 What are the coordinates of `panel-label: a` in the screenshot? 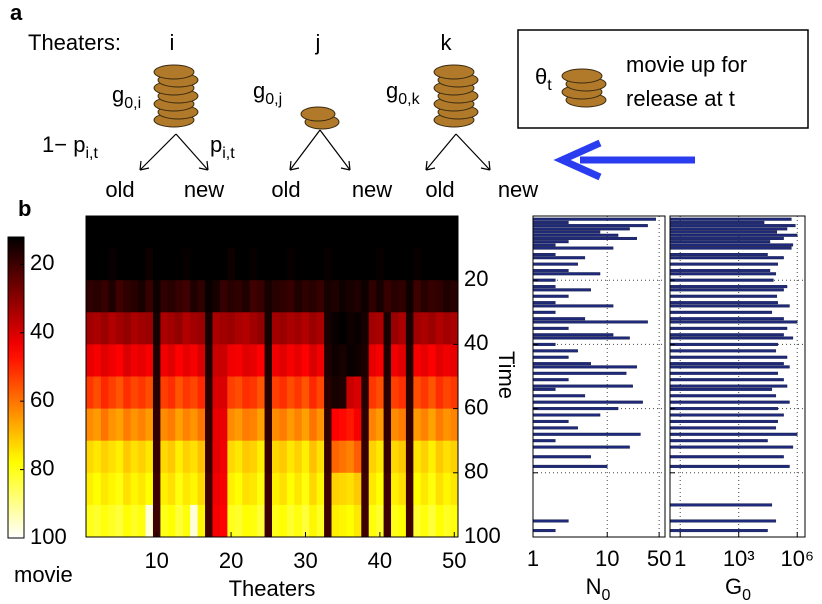 It's located at (16, 12).